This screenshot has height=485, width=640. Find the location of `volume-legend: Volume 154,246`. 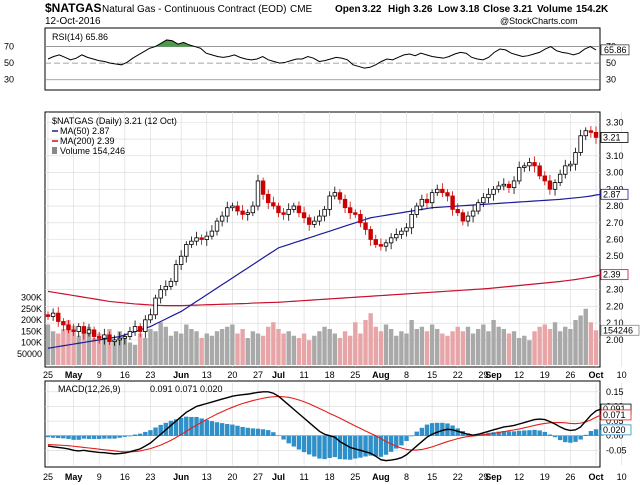

volume-legend: Volume 154,246 is located at coordinates (92, 151).